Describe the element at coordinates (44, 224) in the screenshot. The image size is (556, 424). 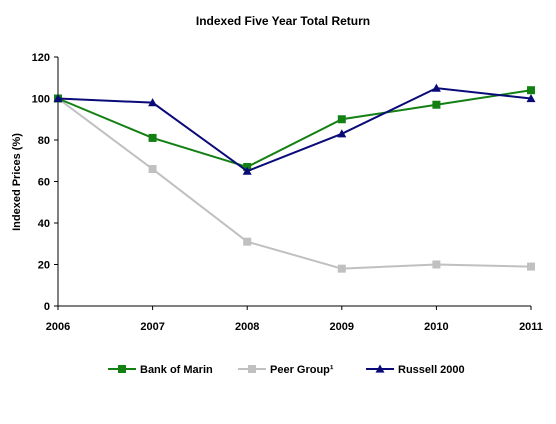
I see `y-tick-label: 40` at that location.